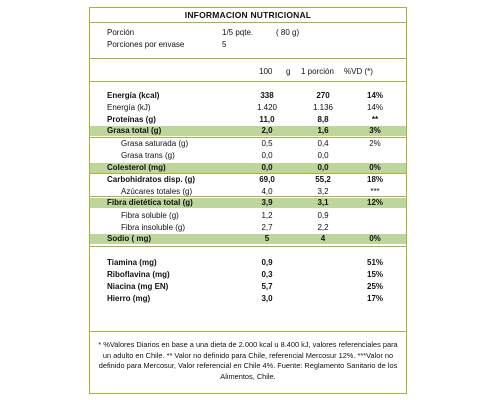  I want to click on nutrient-label: Grasa total (g), so click(134, 130).